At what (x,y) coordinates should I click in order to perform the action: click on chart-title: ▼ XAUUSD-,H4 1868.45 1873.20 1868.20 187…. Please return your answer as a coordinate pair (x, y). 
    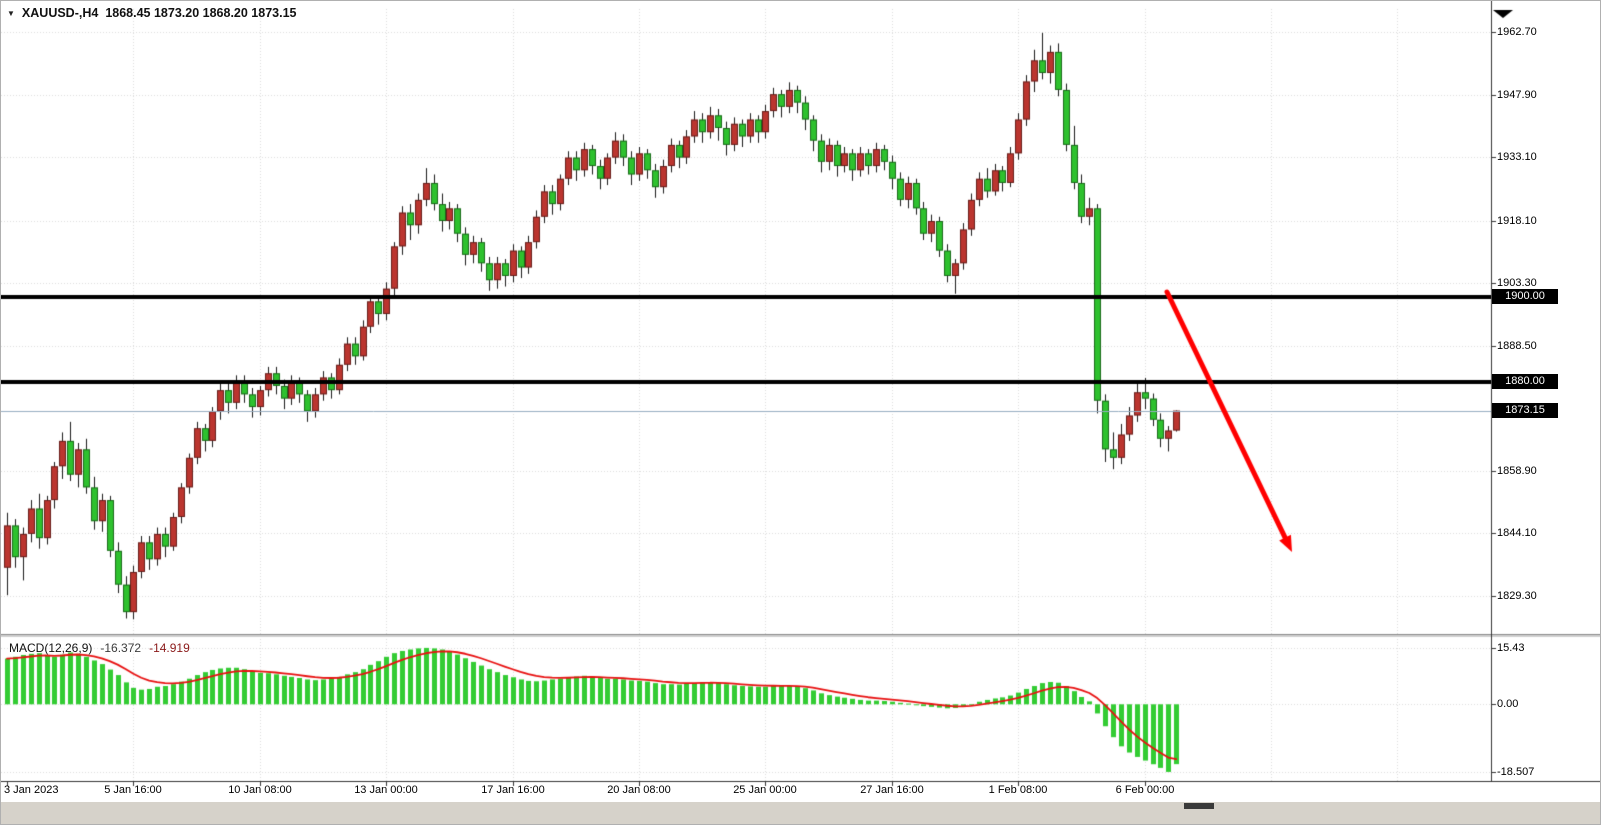
    Looking at the image, I should click on (151, 13).